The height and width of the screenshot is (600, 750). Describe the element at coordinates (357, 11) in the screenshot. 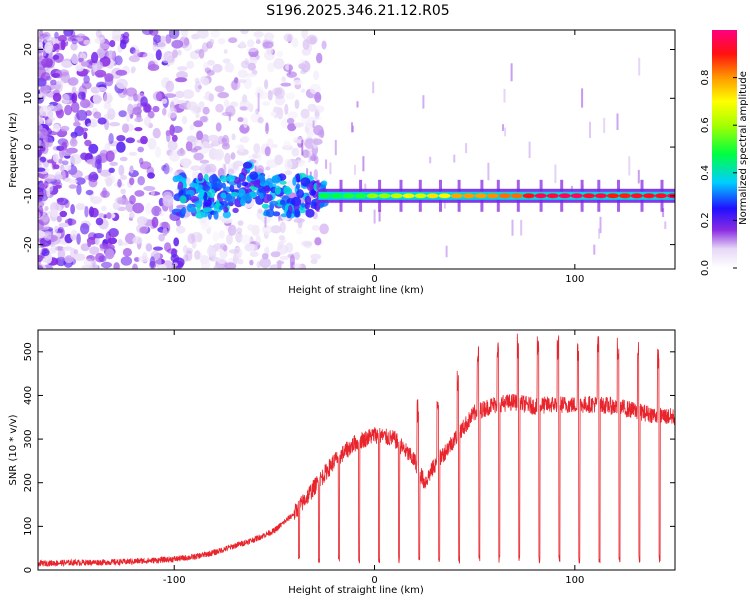

I see `figure-title: S196.2025.346.21.12.R05` at that location.